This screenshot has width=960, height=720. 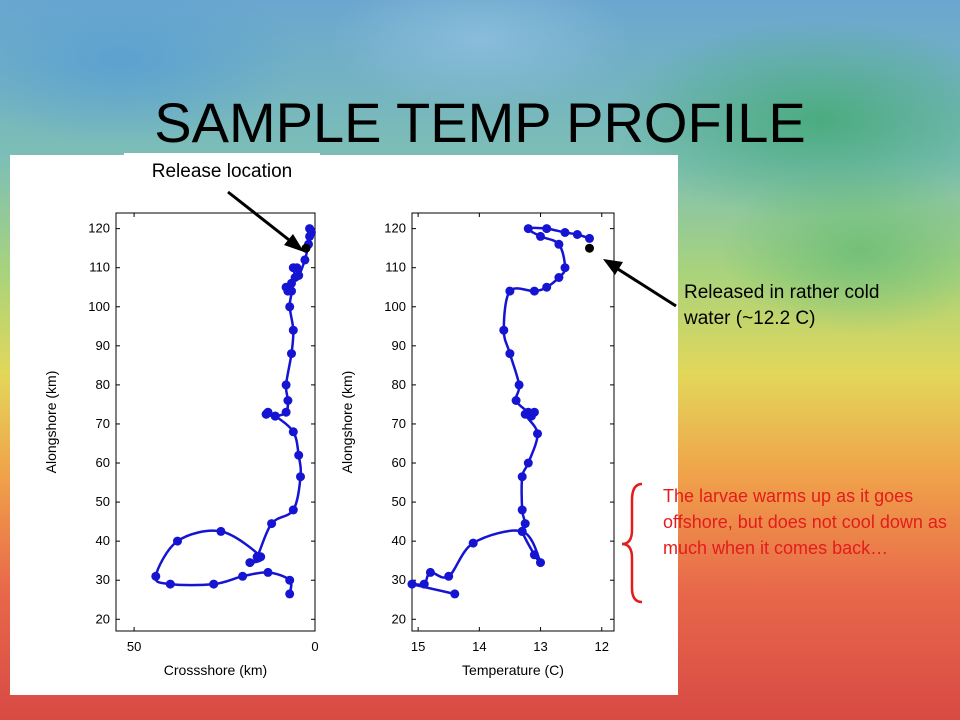 What do you see at coordinates (399, 579) in the screenshot?
I see `plot2-y-tick-label: 30` at bounding box center [399, 579].